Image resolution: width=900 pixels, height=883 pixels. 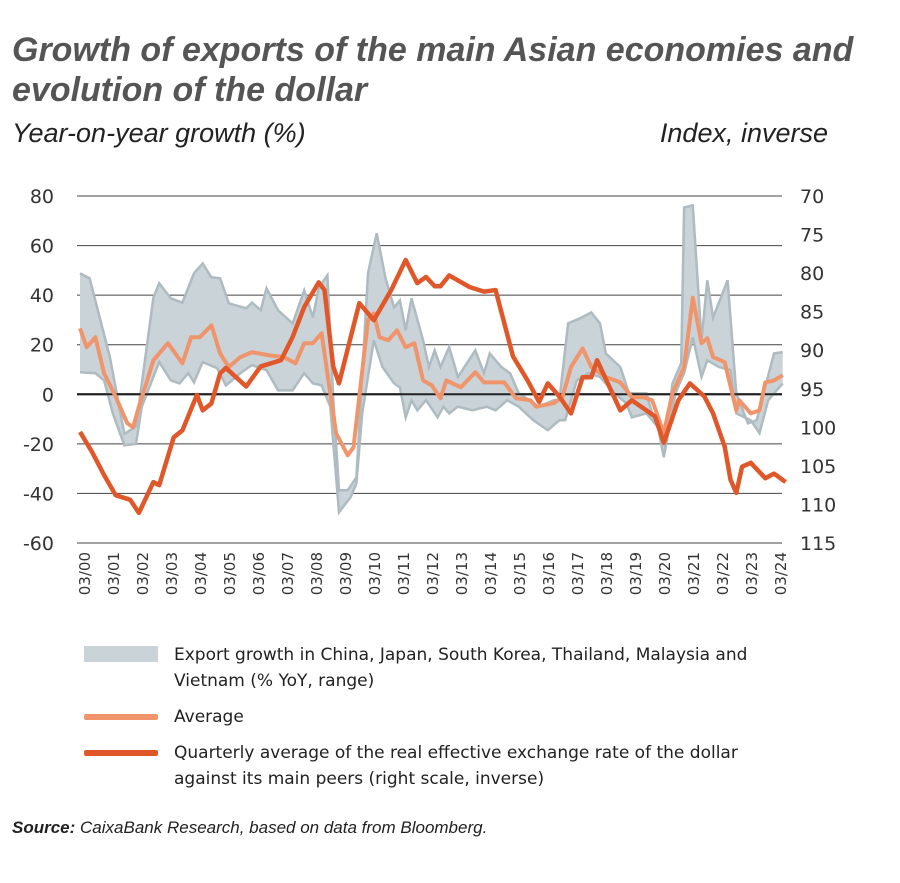 I want to click on left-tick-label: -40, so click(x=38, y=494).